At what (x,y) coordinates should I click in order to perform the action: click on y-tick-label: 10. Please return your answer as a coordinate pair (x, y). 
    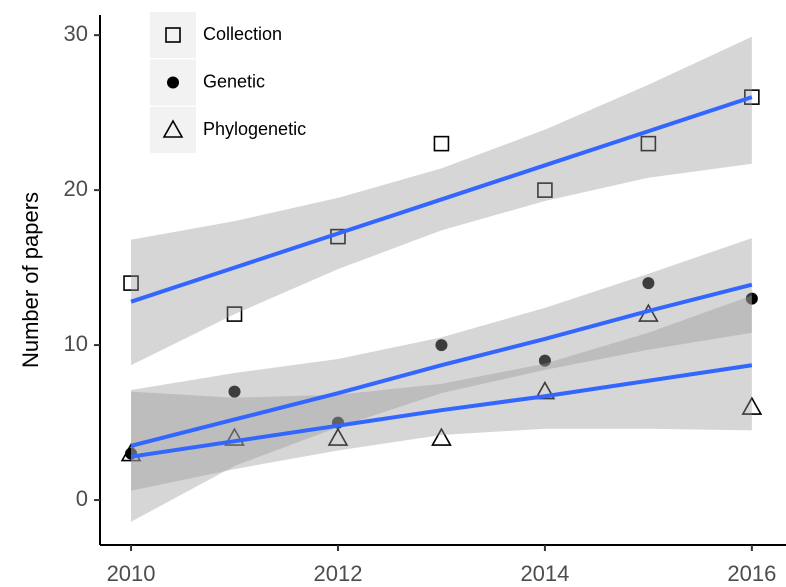
    Looking at the image, I should click on (76, 343).